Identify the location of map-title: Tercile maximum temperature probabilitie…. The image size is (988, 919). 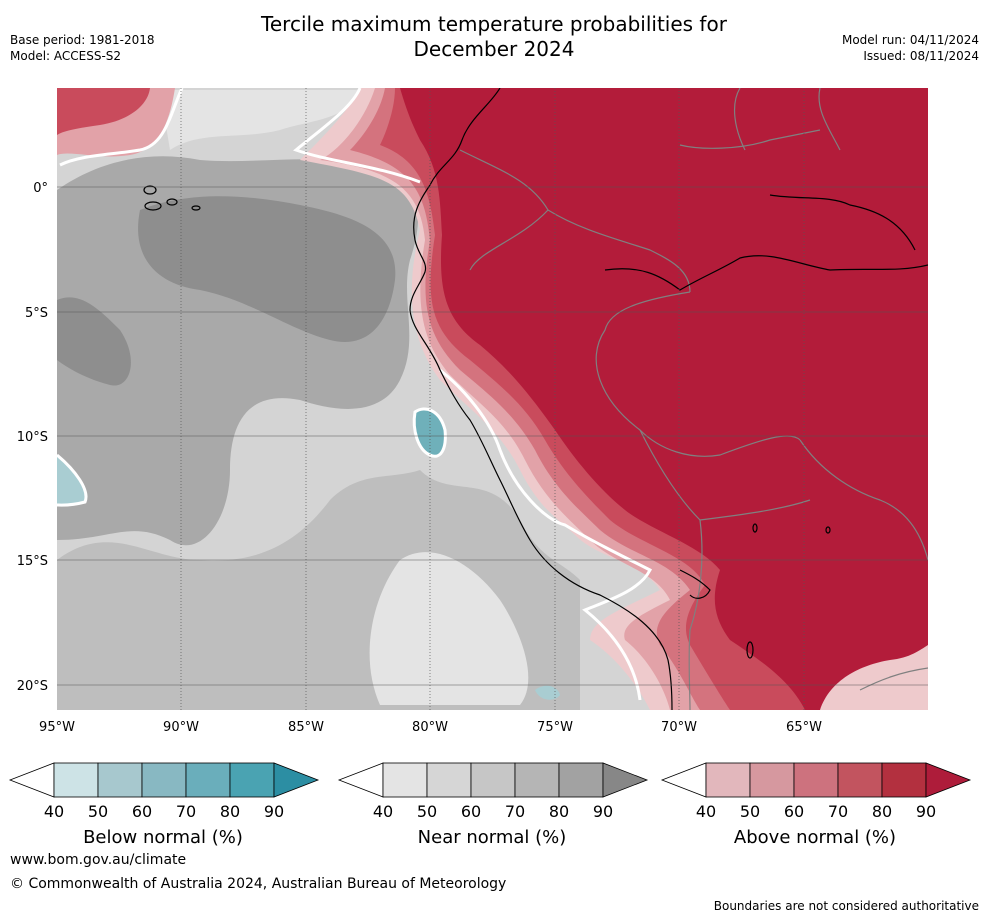
(494, 37).